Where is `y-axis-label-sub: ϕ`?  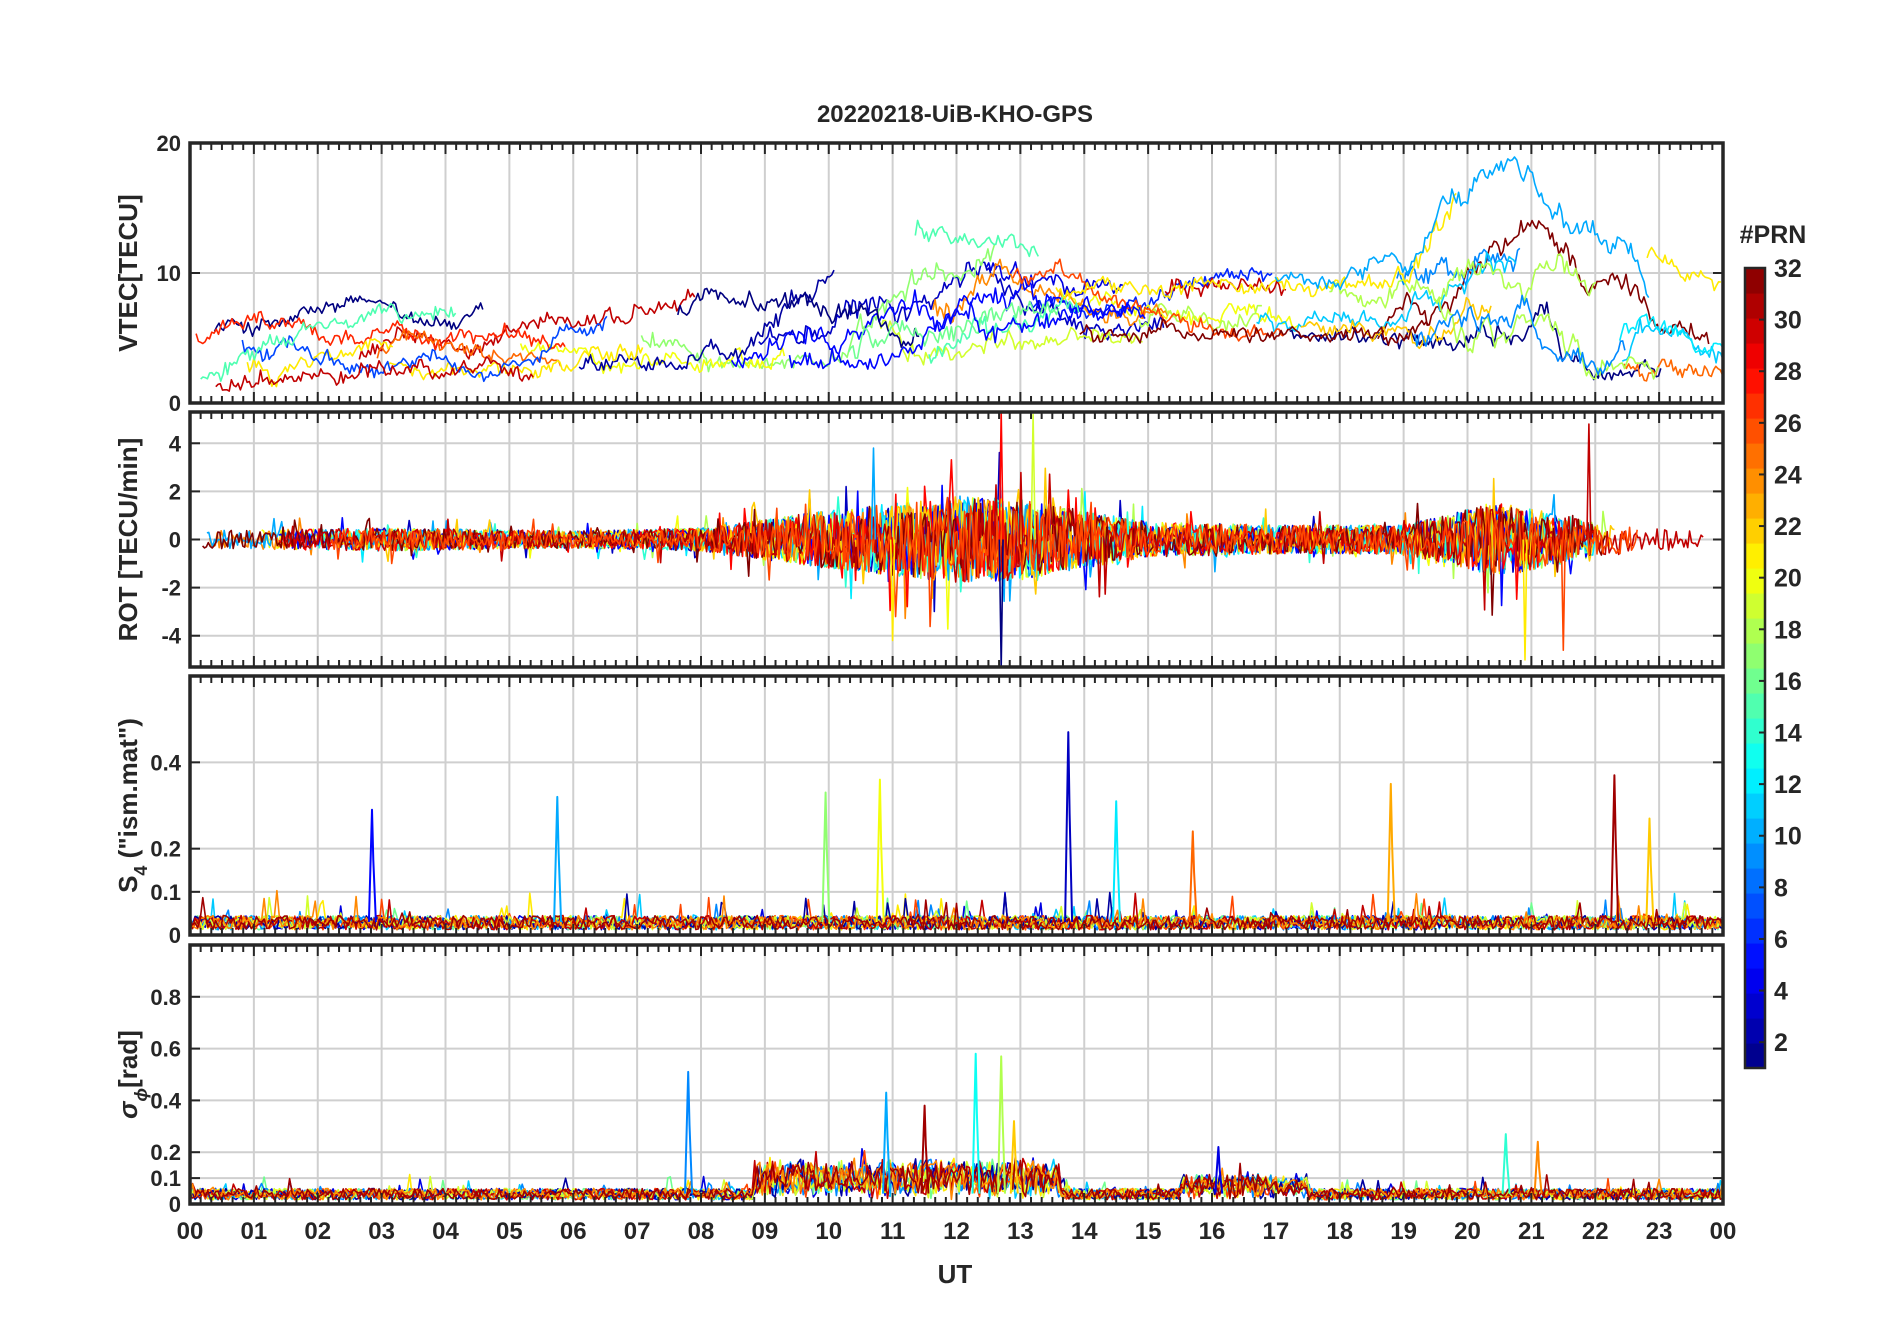
y-axis-label-sub: ϕ is located at coordinates (141, 1095).